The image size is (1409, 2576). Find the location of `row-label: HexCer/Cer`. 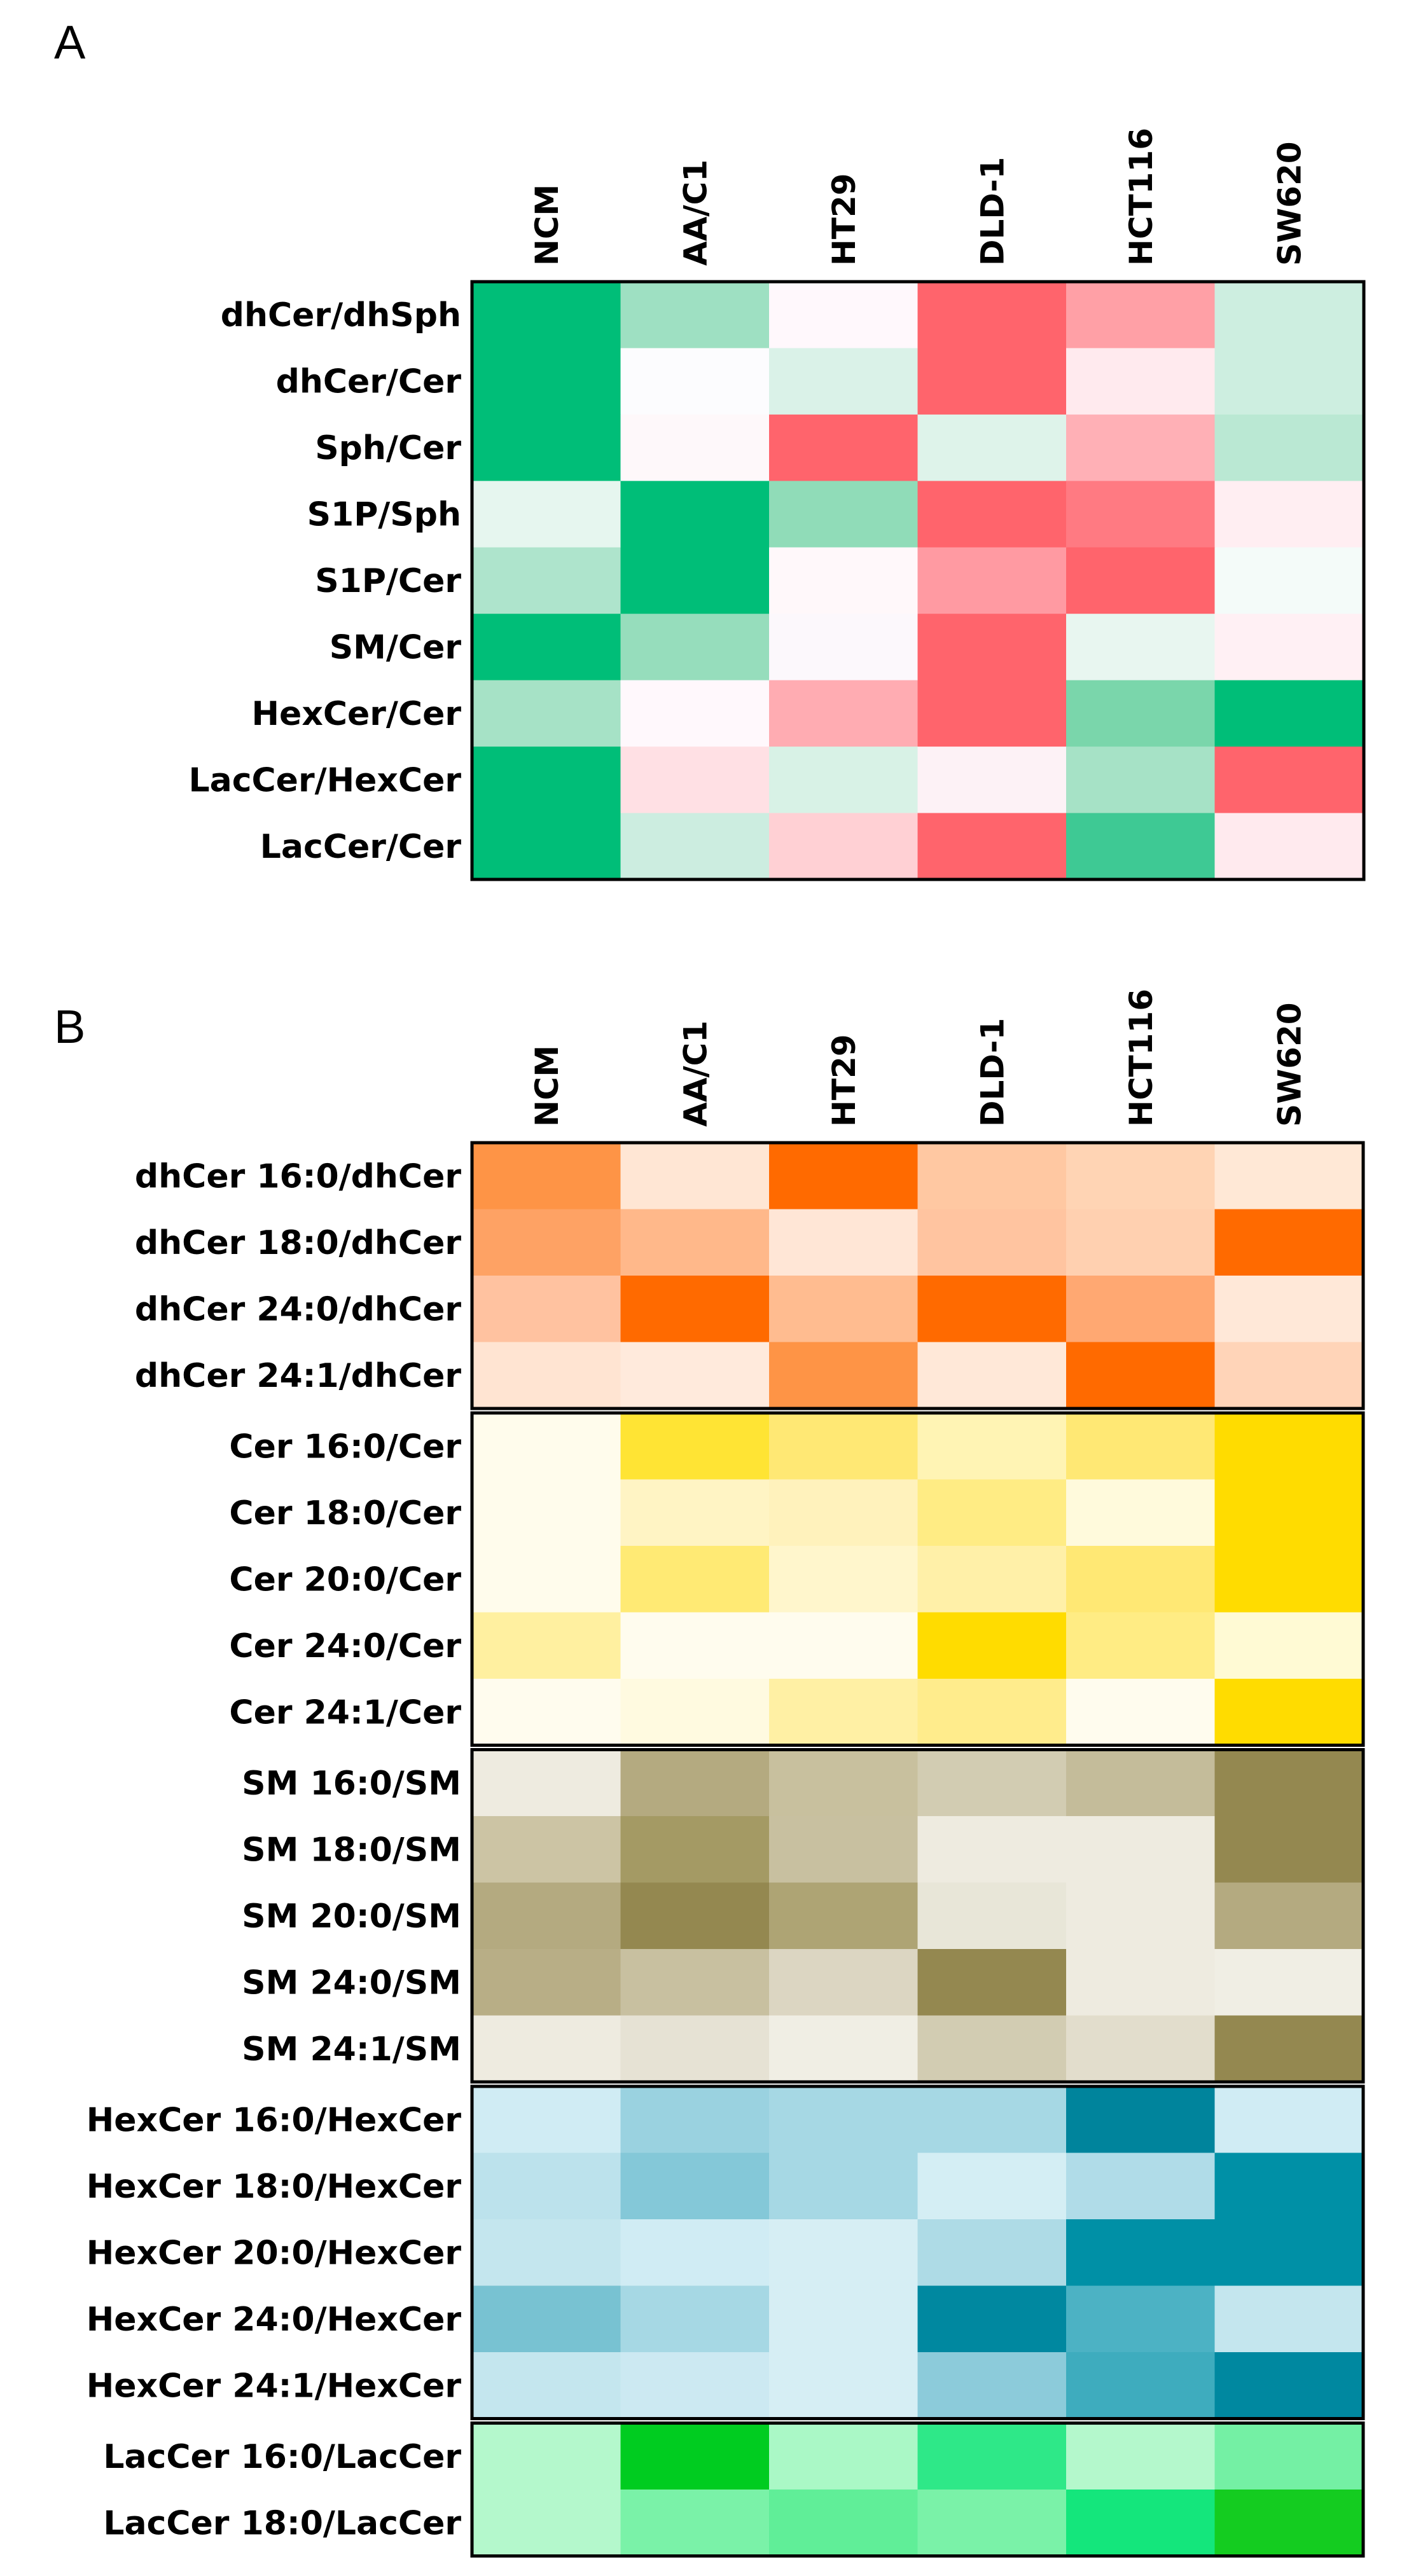

row-label: HexCer/Cer is located at coordinates (357, 714).